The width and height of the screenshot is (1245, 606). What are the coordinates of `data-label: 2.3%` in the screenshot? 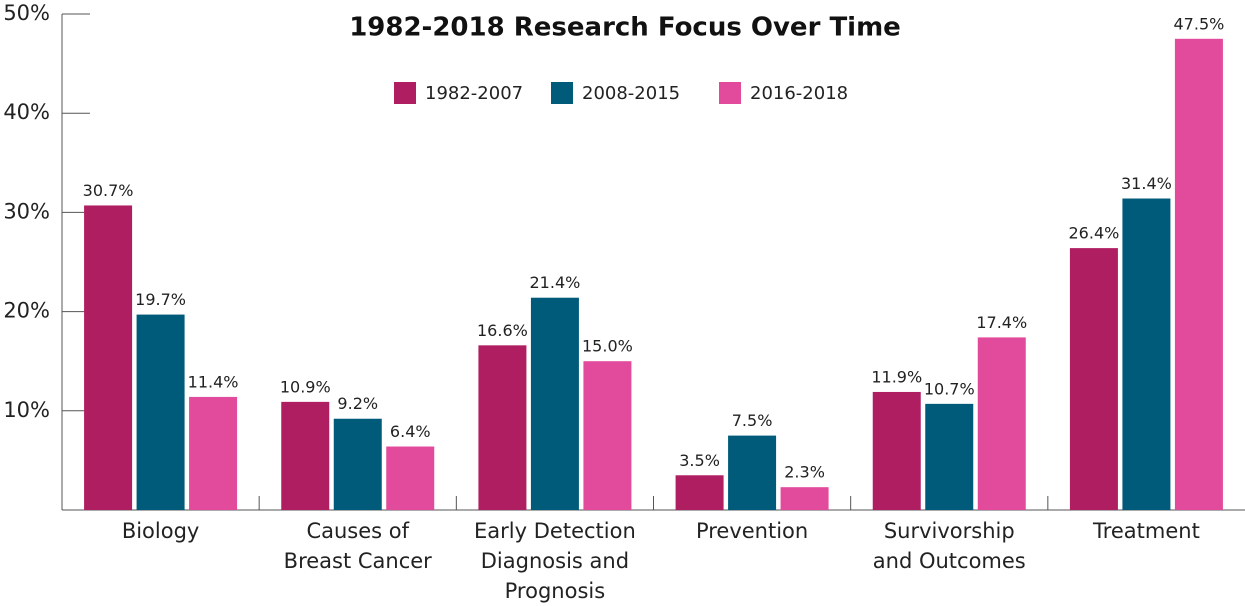 It's located at (804, 472).